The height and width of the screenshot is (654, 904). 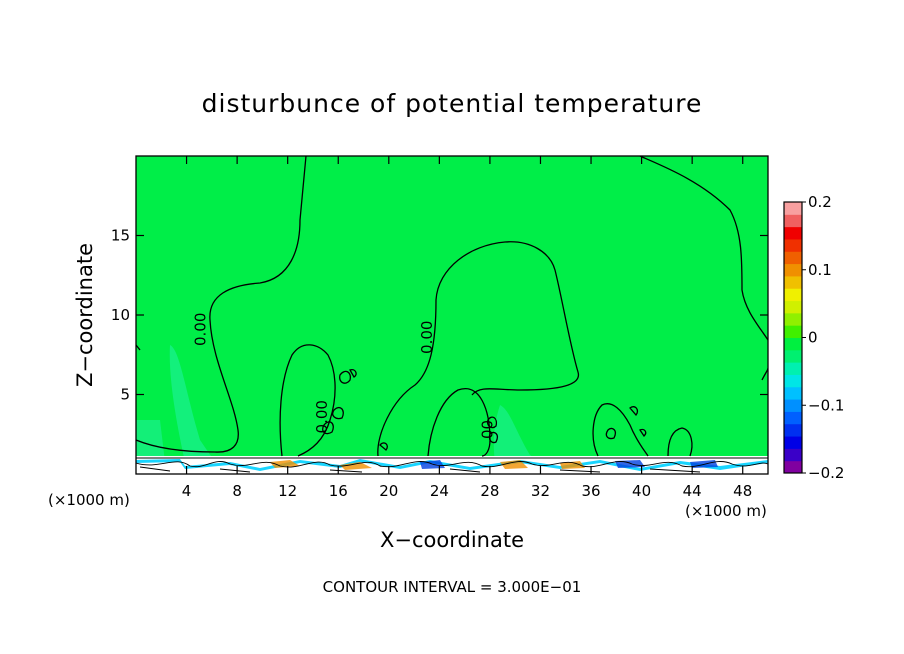 What do you see at coordinates (487, 429) in the screenshot?
I see `contour-label: 00` at bounding box center [487, 429].